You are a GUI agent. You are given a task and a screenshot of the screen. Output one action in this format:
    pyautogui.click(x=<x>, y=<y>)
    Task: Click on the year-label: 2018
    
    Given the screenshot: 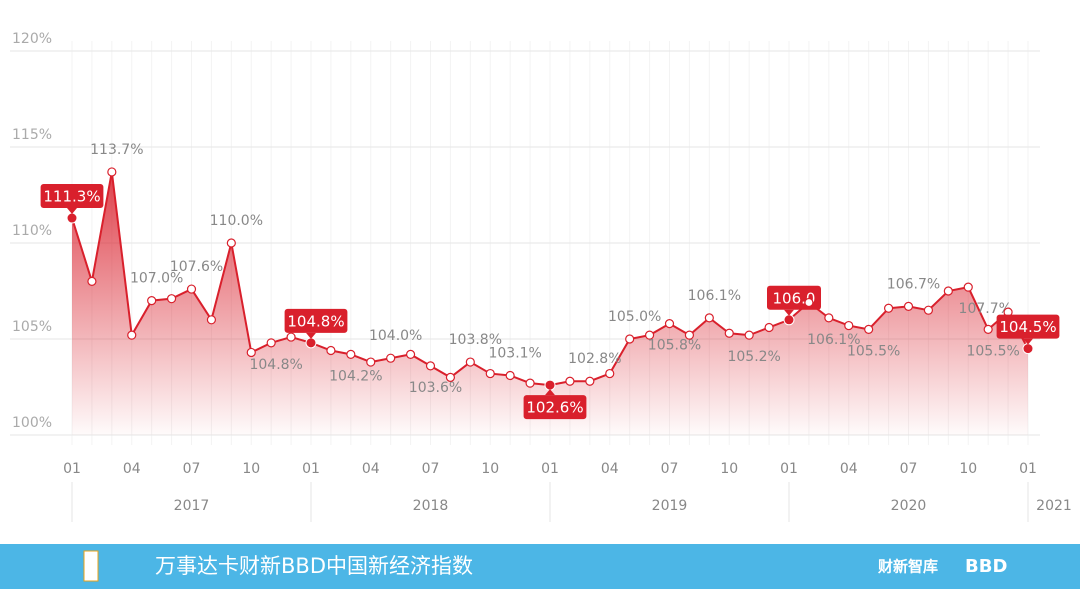 What is the action you would take?
    pyautogui.click(x=431, y=506)
    